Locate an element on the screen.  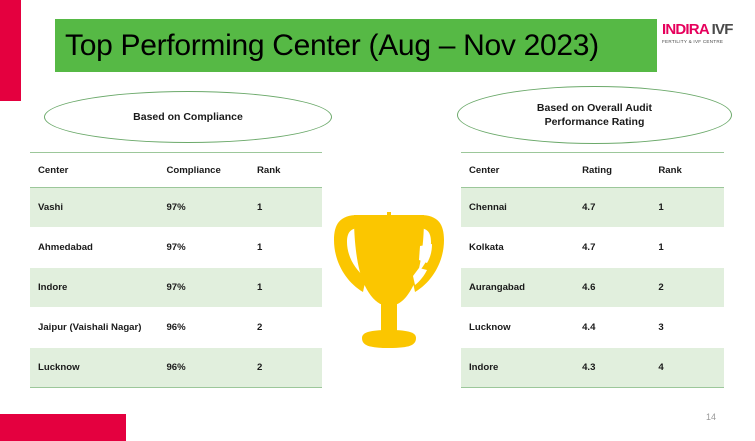
cell-rating: 4.6 is located at coordinates (612, 287).